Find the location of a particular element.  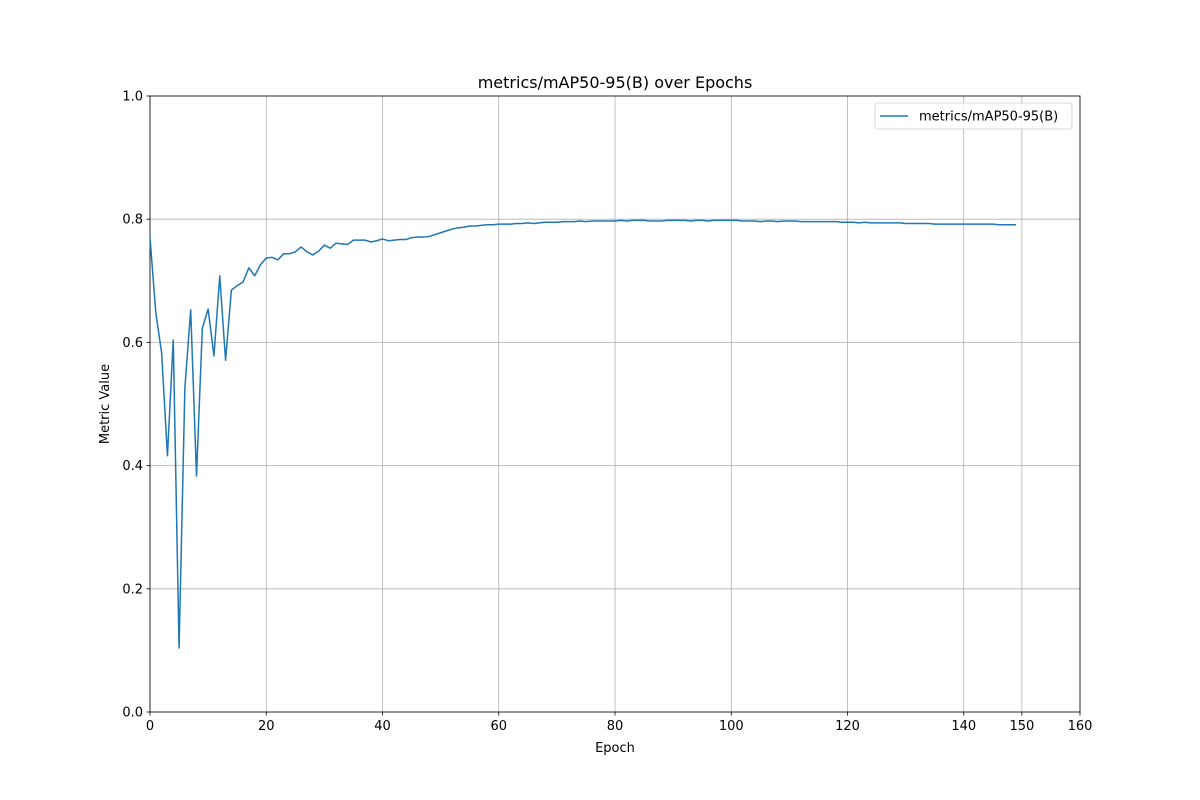

y-tick-label: 0.6 is located at coordinates (132, 343).